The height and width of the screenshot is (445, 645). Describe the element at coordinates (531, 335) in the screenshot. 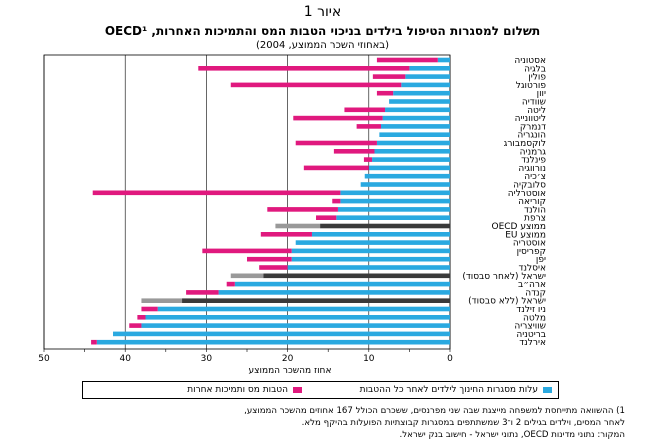

I see `category-label: בריטניה` at that location.